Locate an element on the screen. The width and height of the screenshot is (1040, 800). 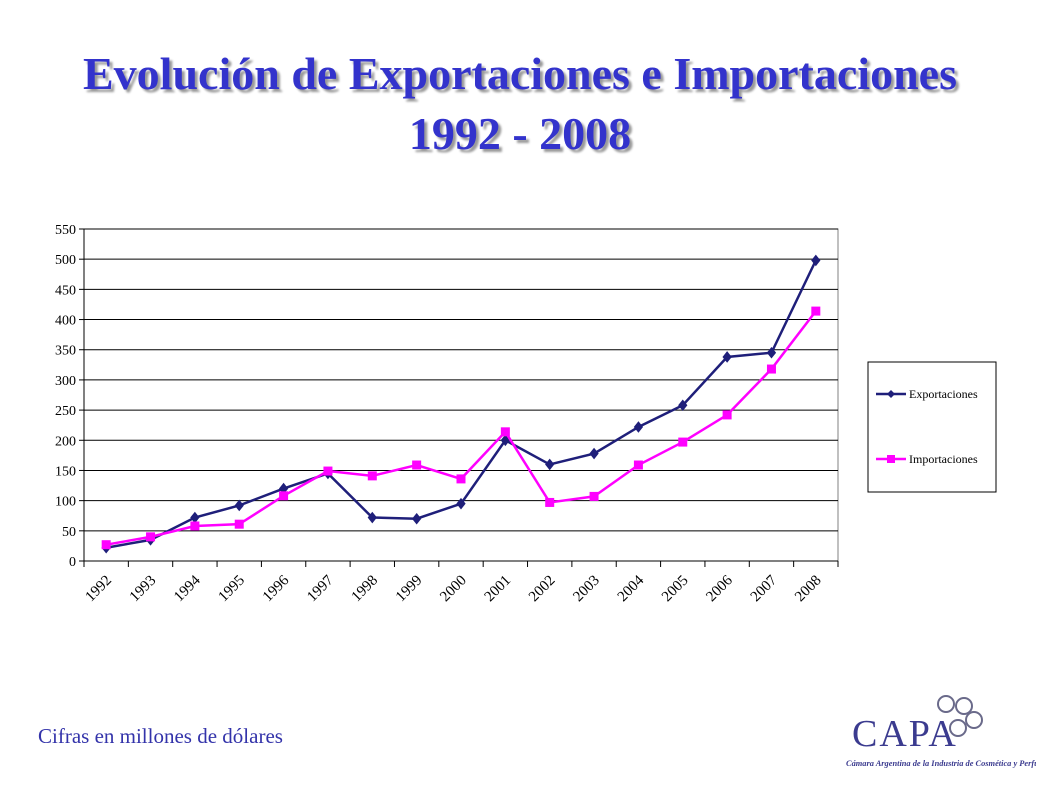
y-tick-label: 250 is located at coordinates (65, 411).